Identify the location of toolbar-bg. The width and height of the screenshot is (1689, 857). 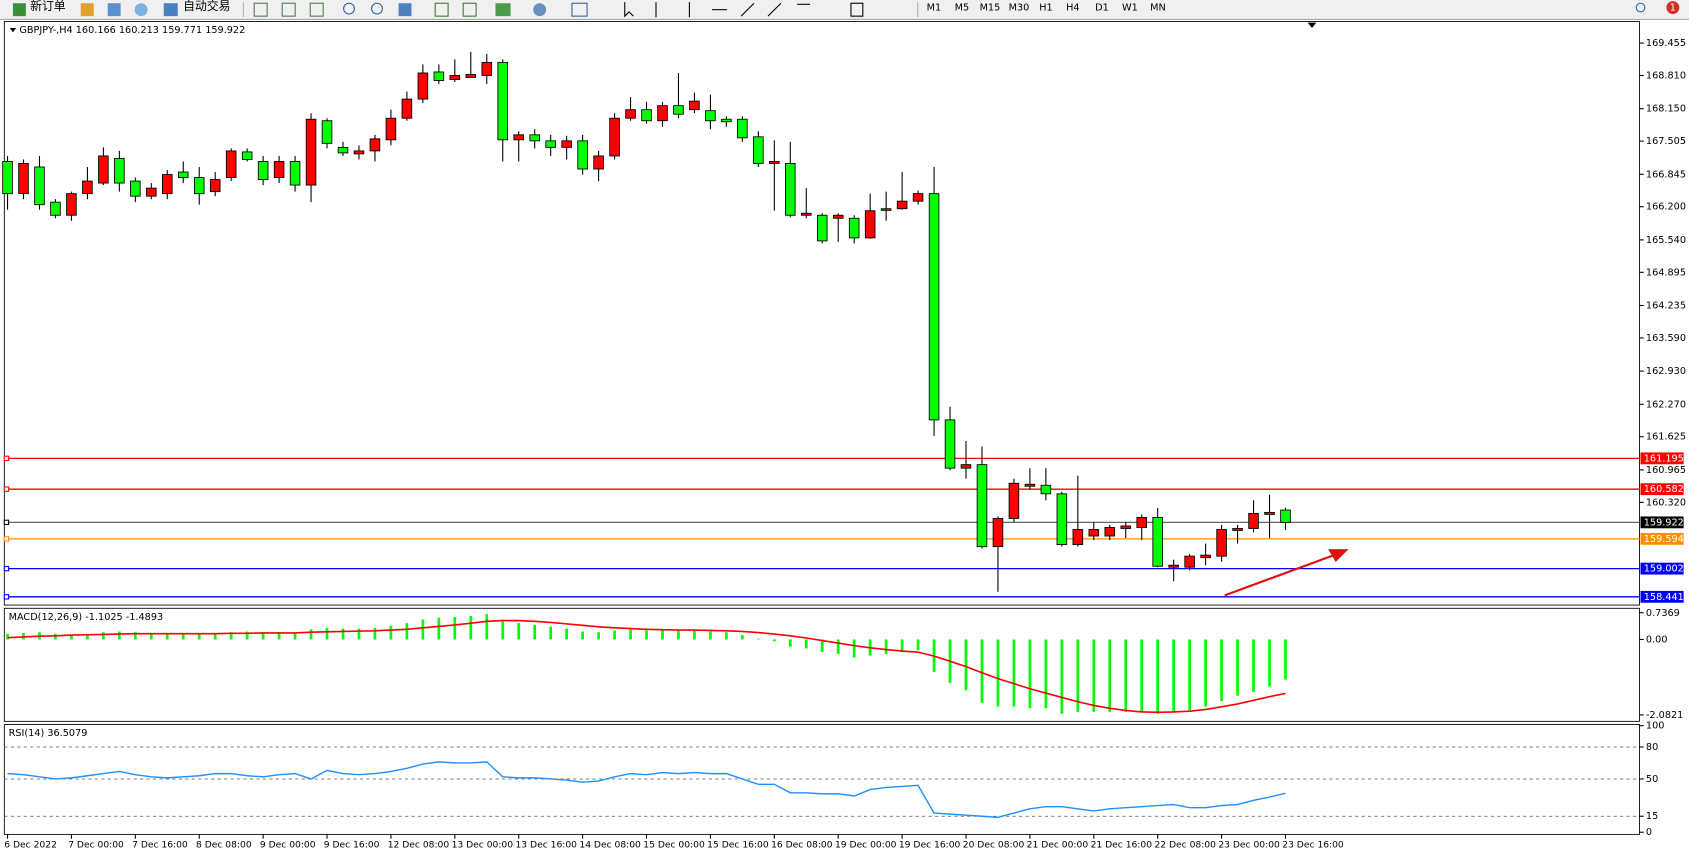
(844, 10).